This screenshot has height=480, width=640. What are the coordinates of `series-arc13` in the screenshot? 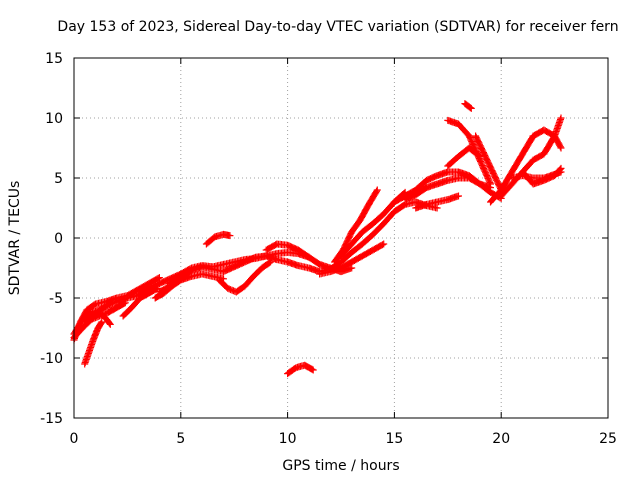 It's located at (300, 369).